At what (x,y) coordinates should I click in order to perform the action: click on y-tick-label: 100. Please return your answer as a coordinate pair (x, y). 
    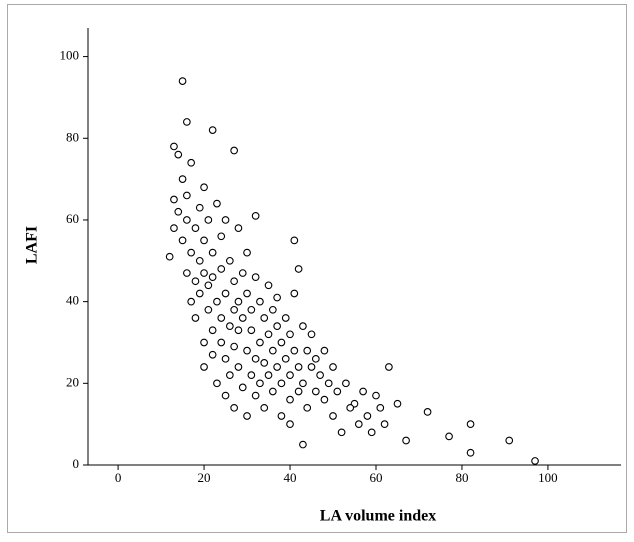
    Looking at the image, I should click on (70, 55).